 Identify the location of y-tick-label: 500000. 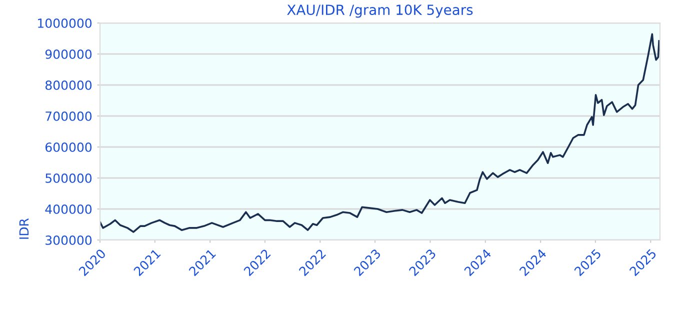
(69, 178).